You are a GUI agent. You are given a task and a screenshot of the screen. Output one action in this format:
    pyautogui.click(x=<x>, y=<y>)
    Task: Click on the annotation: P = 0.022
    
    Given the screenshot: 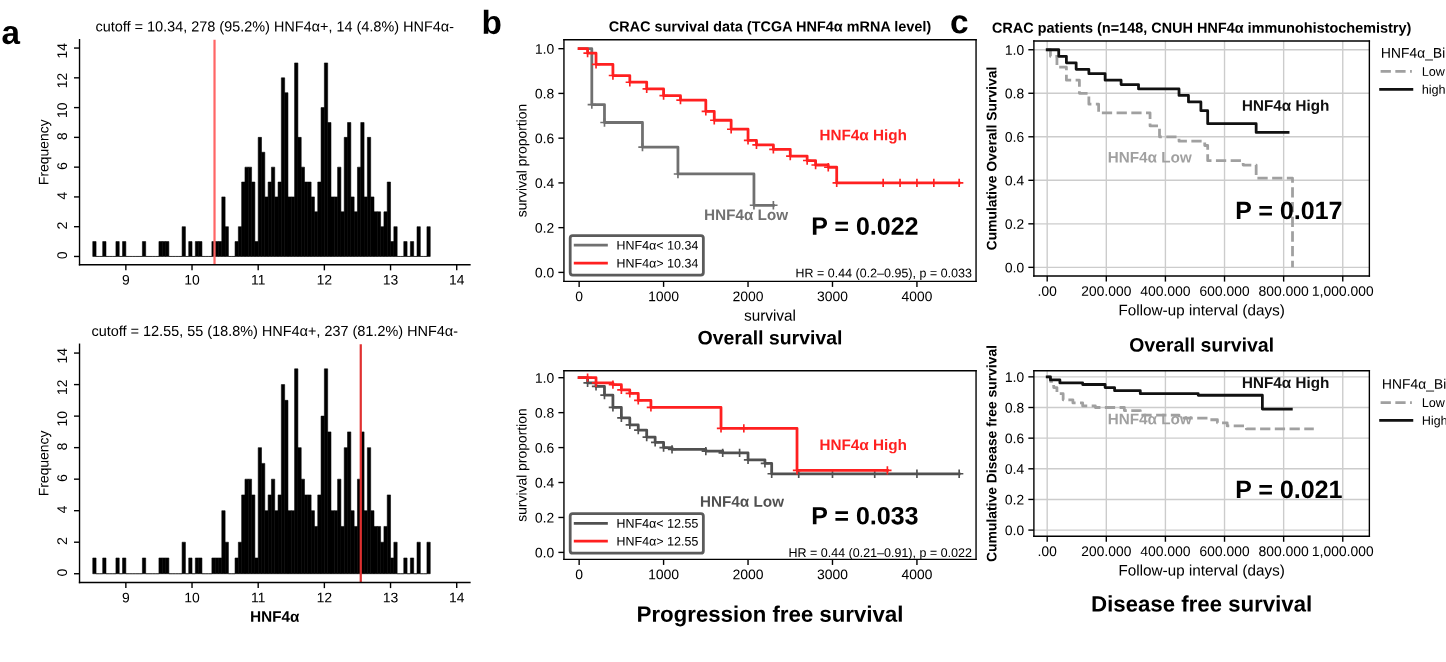 What is the action you would take?
    pyautogui.click(x=865, y=226)
    